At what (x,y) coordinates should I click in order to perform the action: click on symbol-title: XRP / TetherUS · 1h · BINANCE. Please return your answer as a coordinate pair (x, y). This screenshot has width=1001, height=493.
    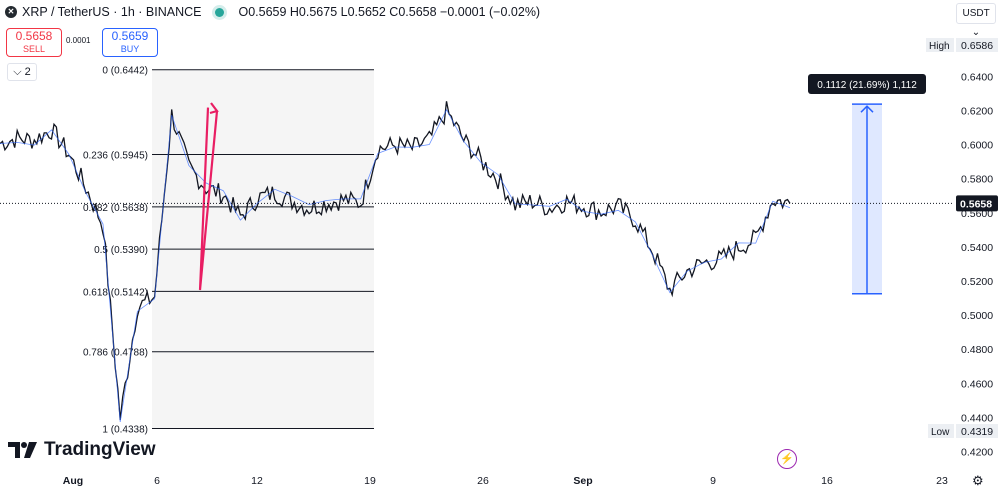
    Looking at the image, I should click on (112, 12).